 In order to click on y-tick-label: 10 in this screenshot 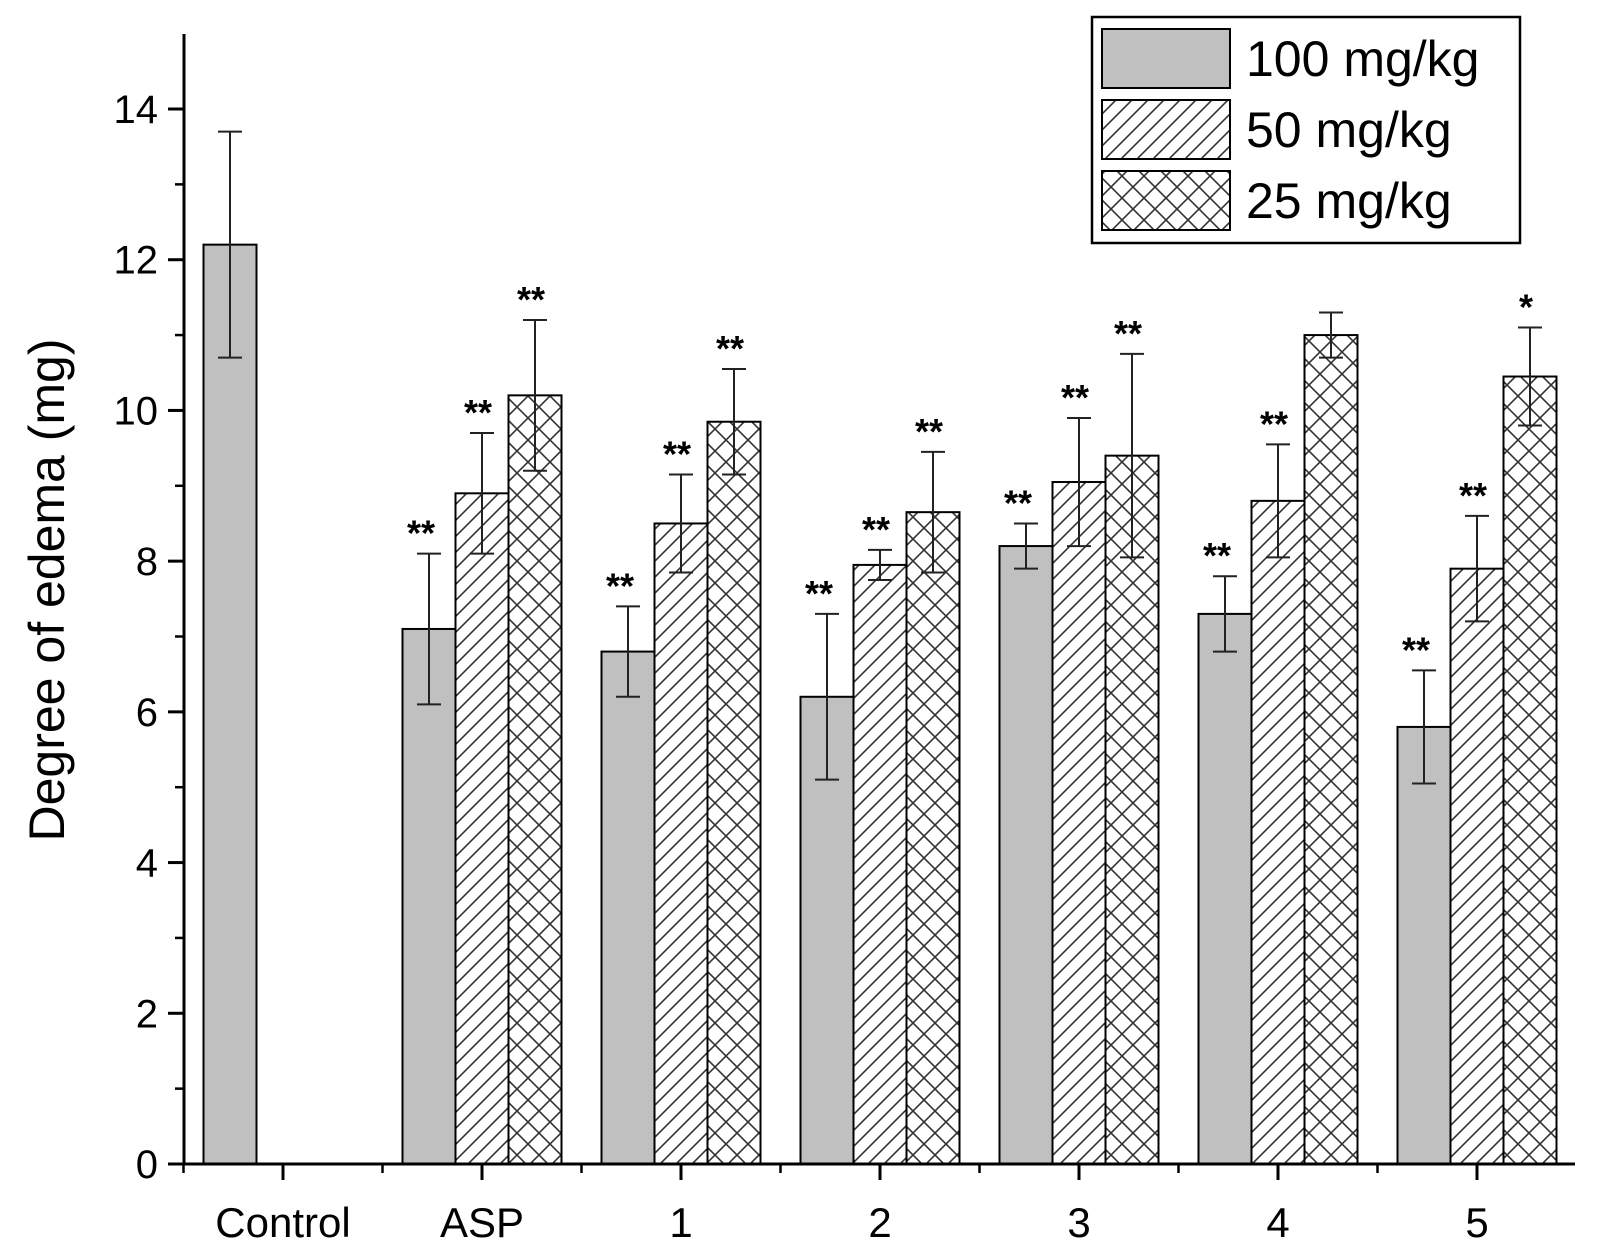, I will do `click(136, 411)`.